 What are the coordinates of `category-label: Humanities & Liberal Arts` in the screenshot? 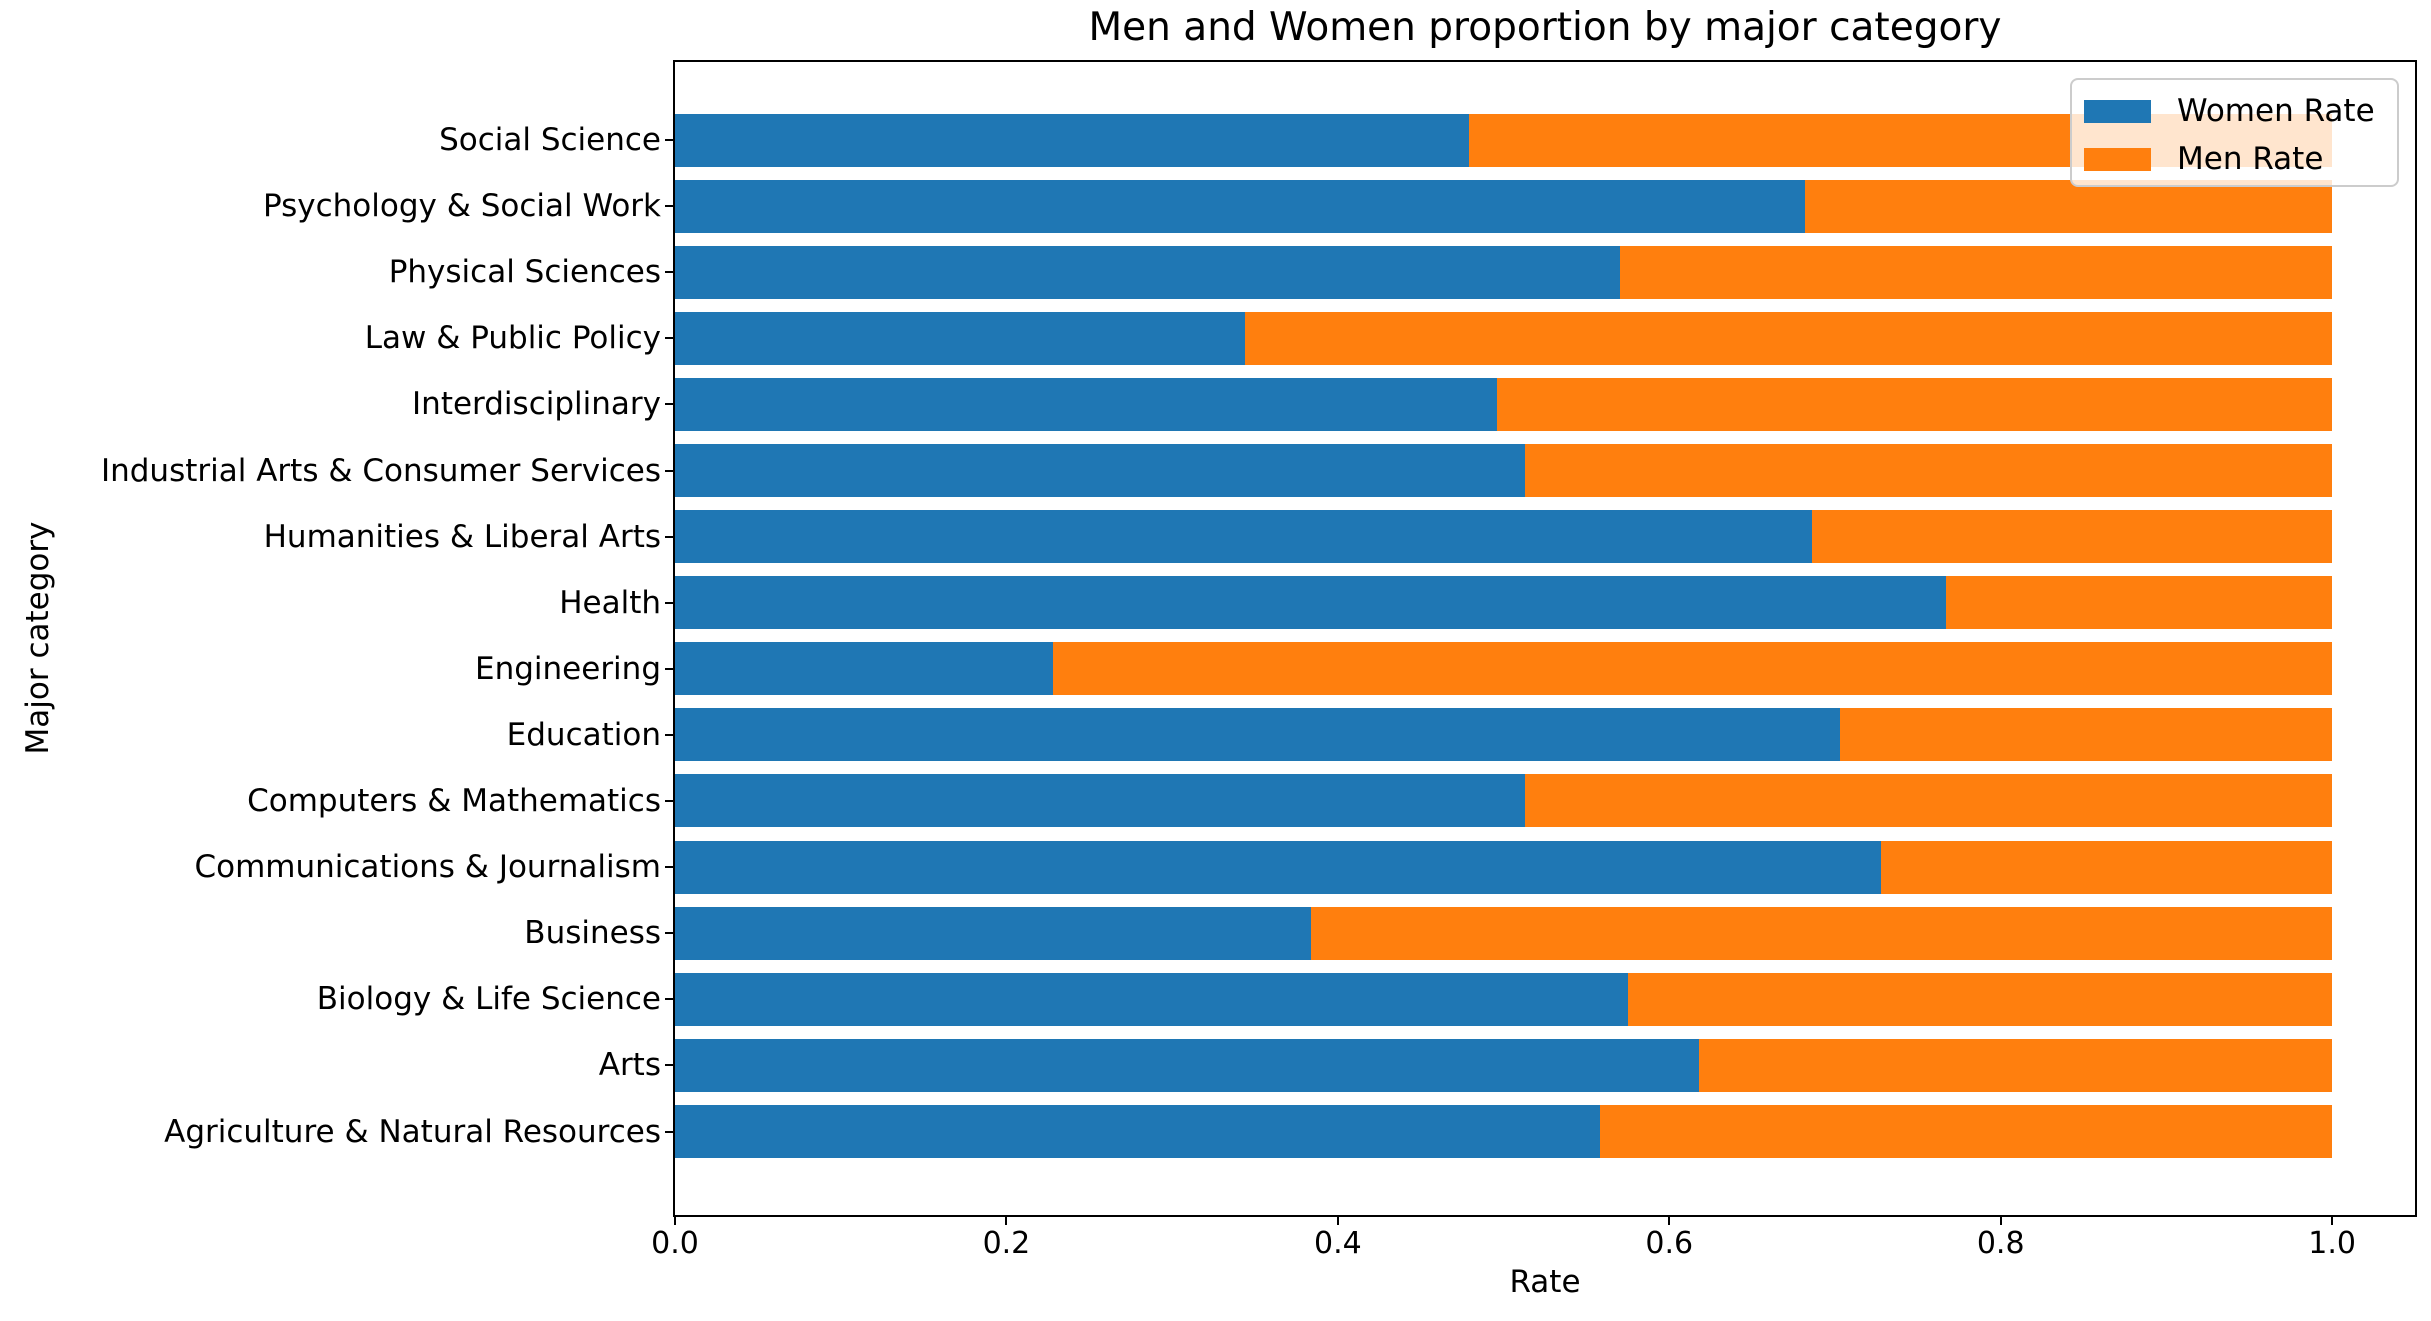 It's located at (462, 536).